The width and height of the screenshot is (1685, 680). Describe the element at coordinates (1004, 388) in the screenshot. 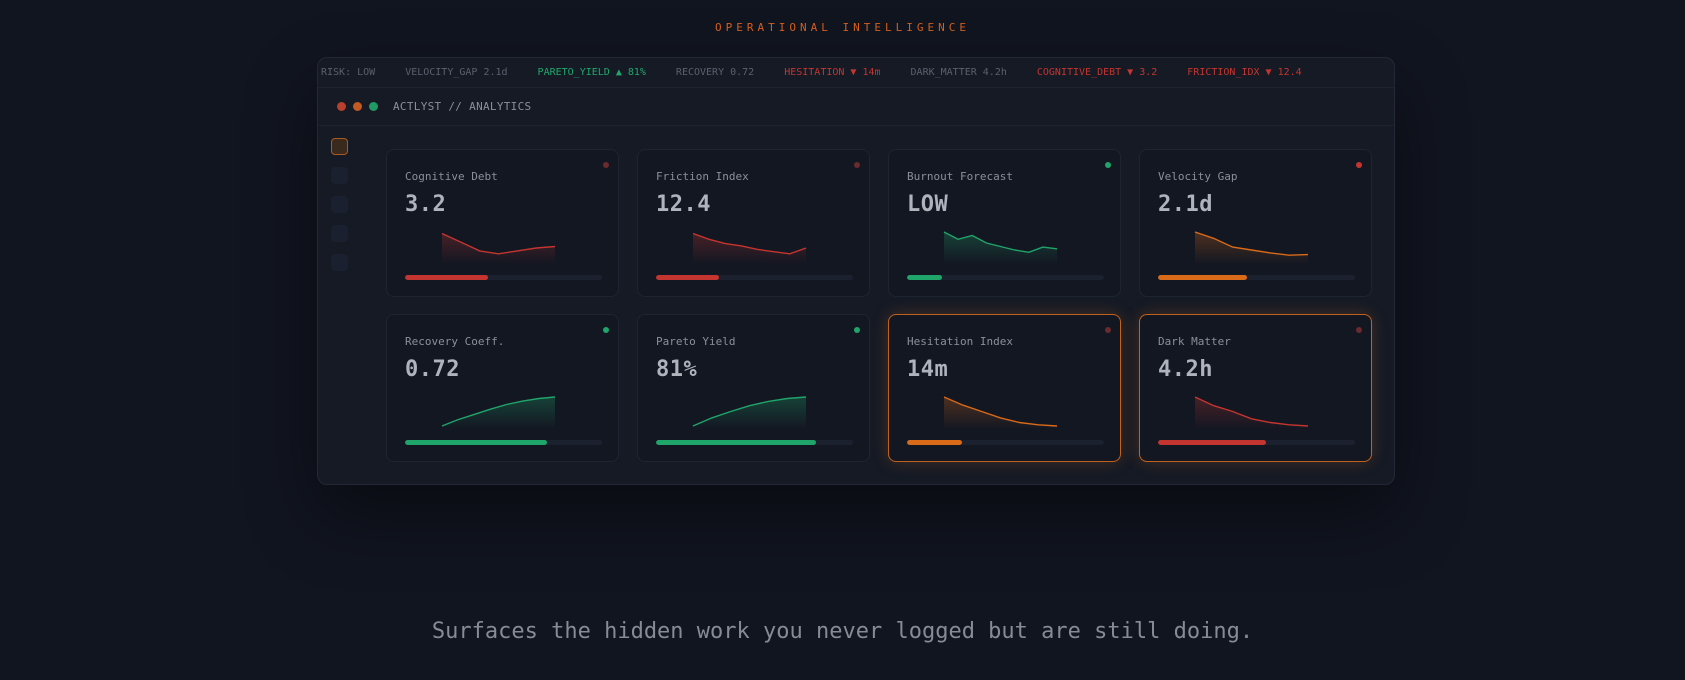

I see `metric-card: Hesitation Index 14m` at that location.